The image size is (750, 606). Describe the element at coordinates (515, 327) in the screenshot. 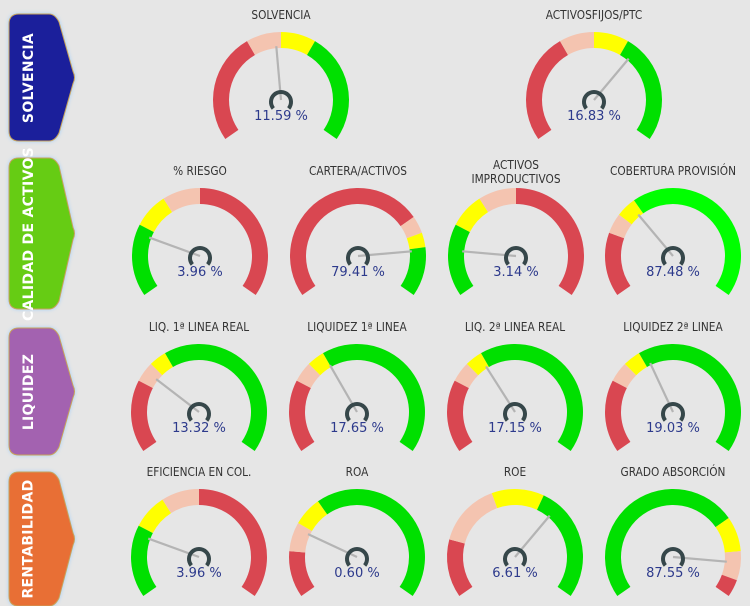

I see `gauge-title: LIQ. 2ª LINEA REAL` at that location.